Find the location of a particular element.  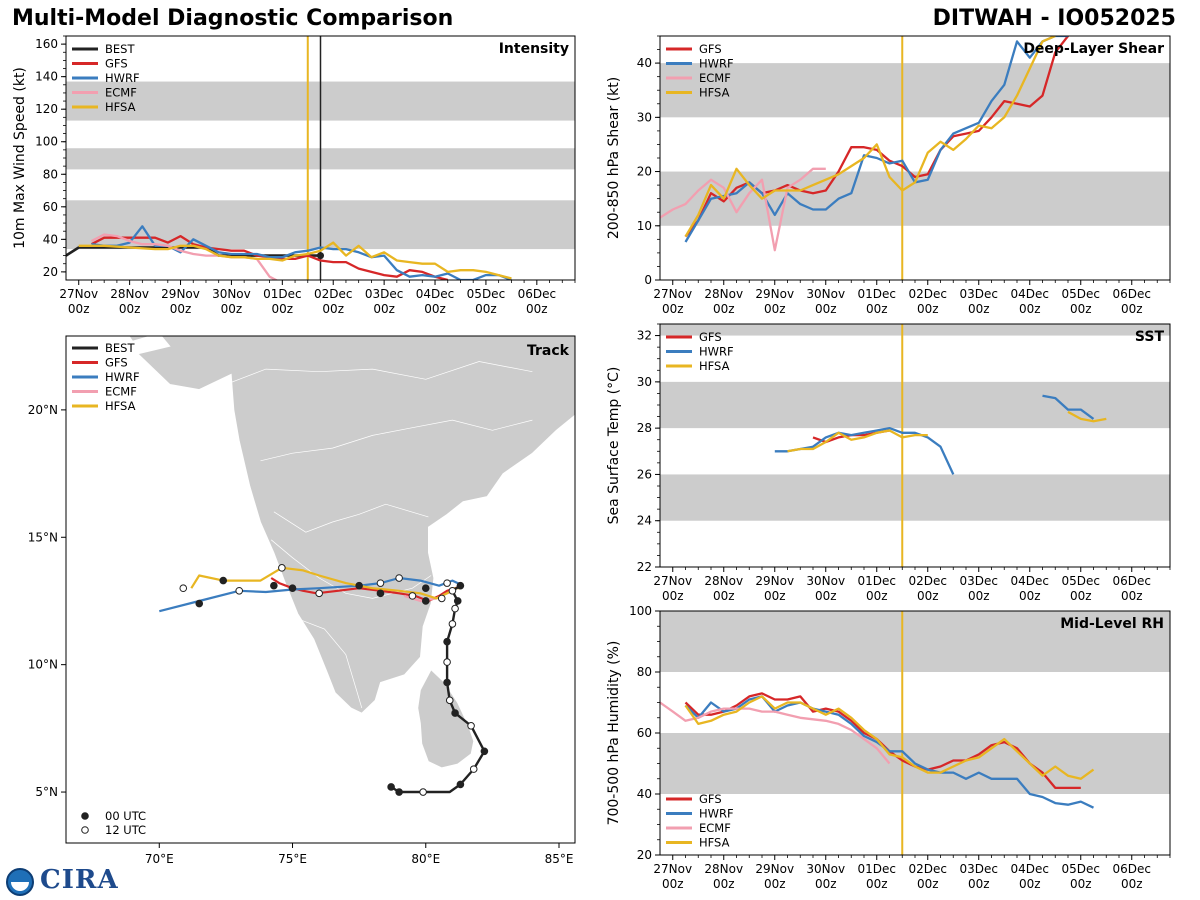

shear-ytick-label: 10 is located at coordinates (644, 226).